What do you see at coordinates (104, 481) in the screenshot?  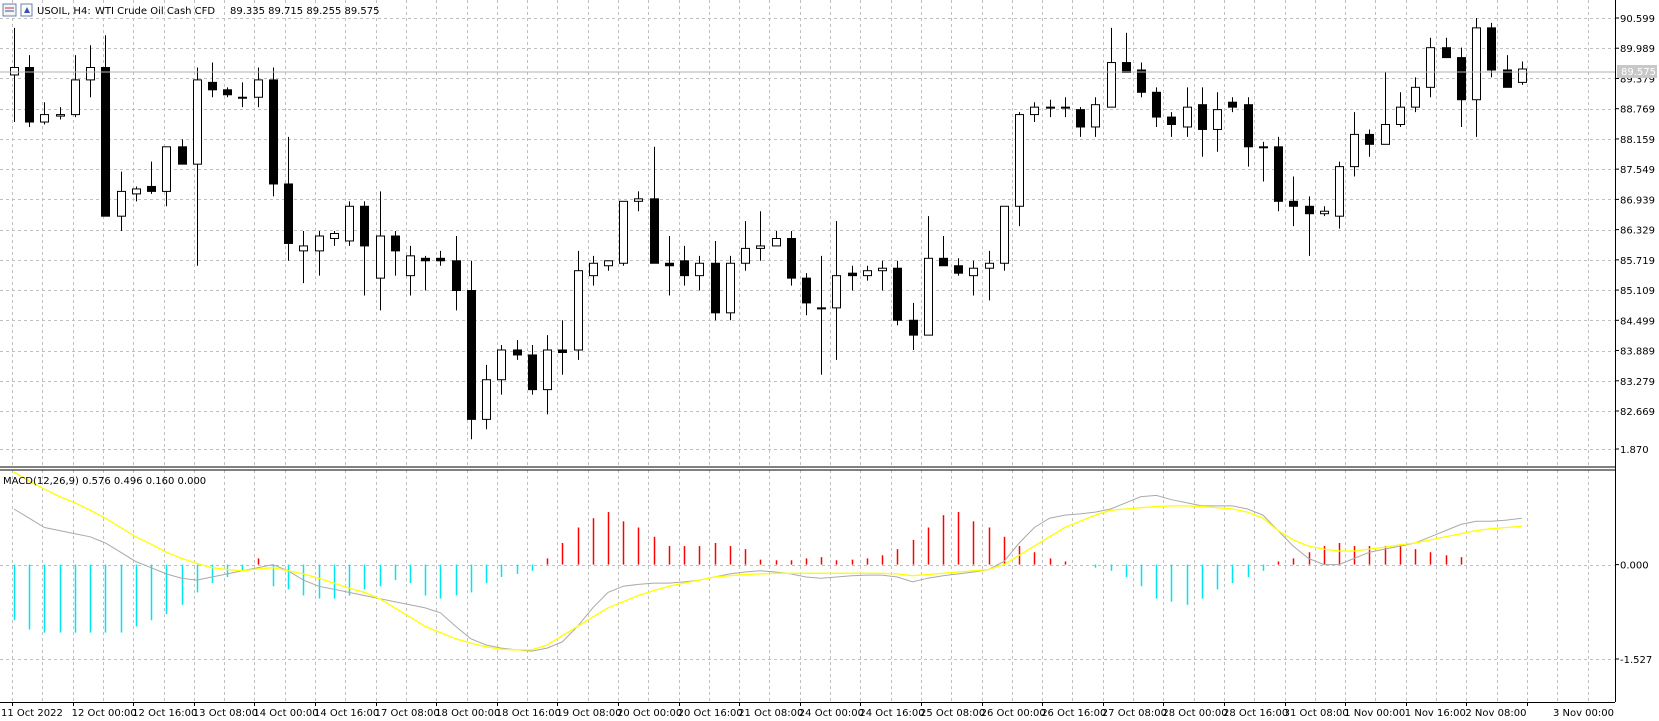 I see `macd-label: MACD(12,26,9) 0.576 0.496 0.160 0.000` at bounding box center [104, 481].